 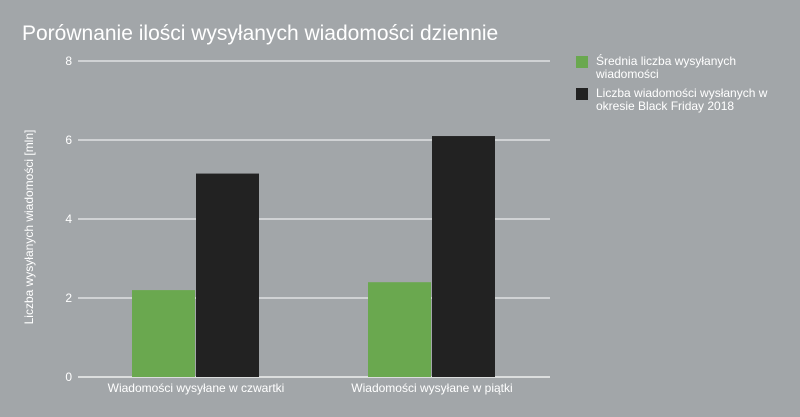 I want to click on y-axis-label: Liczba wysyłanych wiadomości [mln], so click(x=29, y=227).